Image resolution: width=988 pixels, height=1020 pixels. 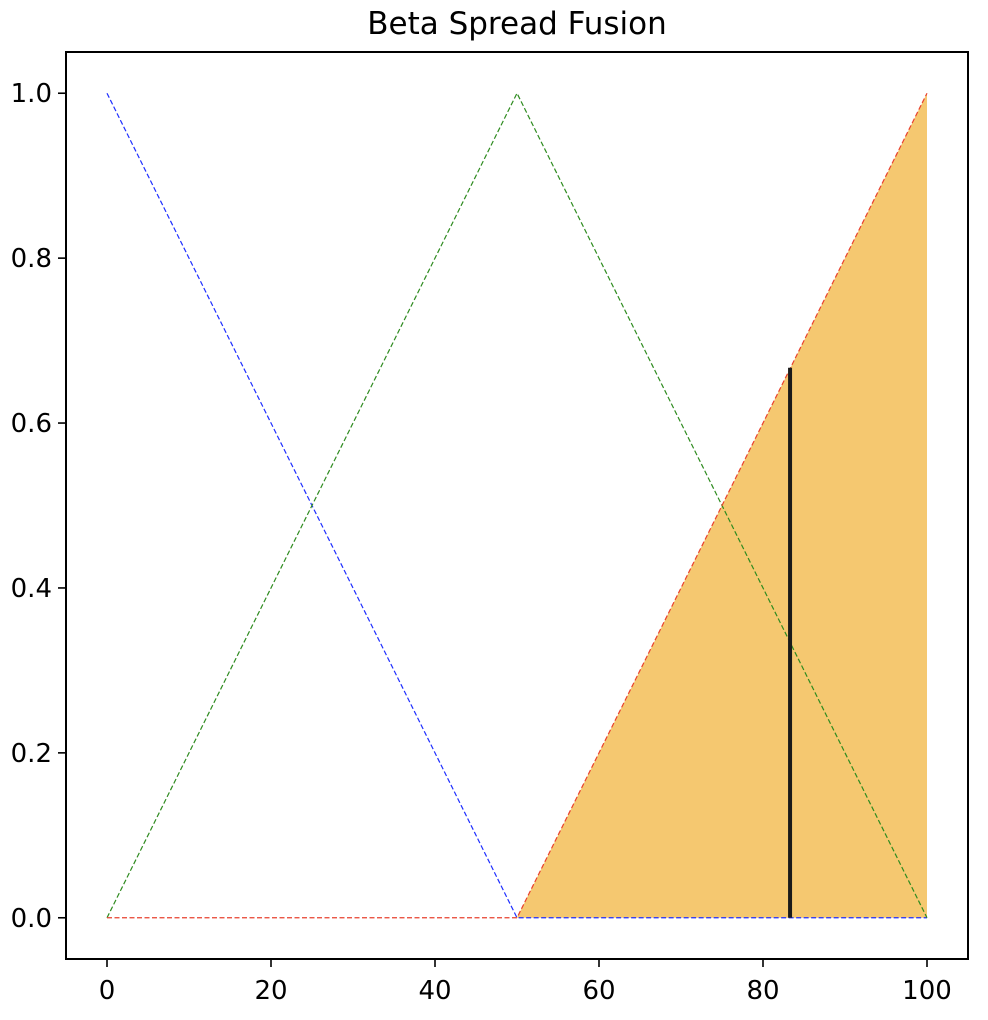 I want to click on y-tick-label: 1.0, so click(x=31, y=94).